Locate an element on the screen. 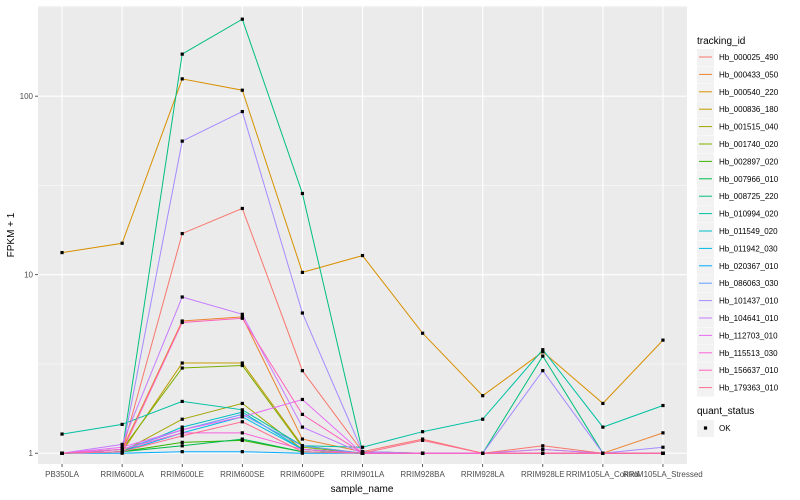  legend-label: Hb_008725_220 is located at coordinates (749, 196).